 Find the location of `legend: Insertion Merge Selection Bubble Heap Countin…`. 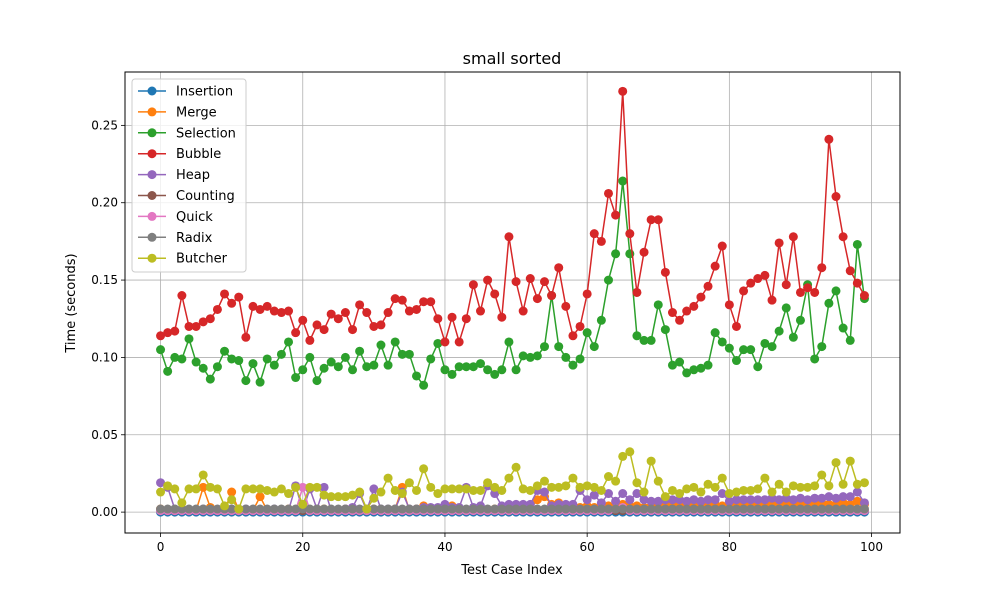

legend: Insertion Merge Selection Bubble Heap Countin… is located at coordinates (189, 175).